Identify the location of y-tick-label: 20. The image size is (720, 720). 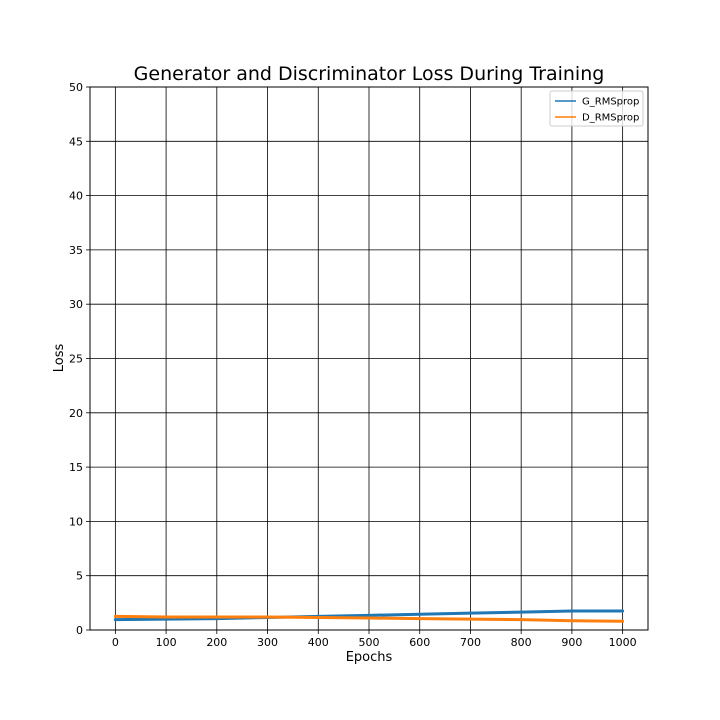
(76, 413).